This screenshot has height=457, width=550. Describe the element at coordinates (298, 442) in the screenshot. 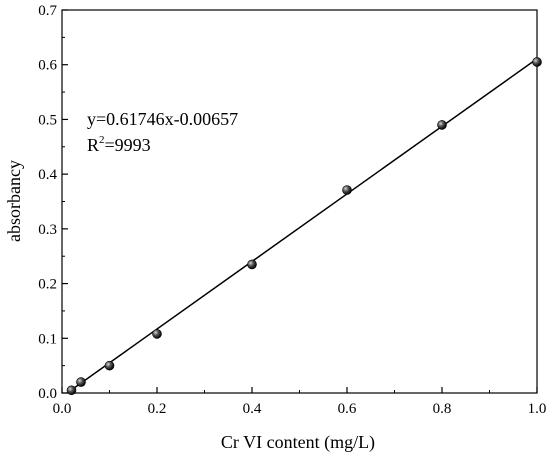

I see `x-axis-title: Cr VI content (mg/L)` at that location.